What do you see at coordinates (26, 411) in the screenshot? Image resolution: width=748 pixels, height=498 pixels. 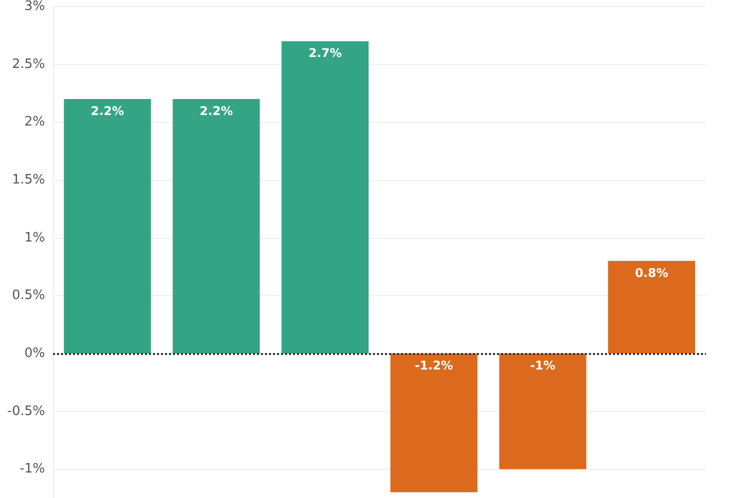 I see `y-tick-label: -0.5%` at bounding box center [26, 411].